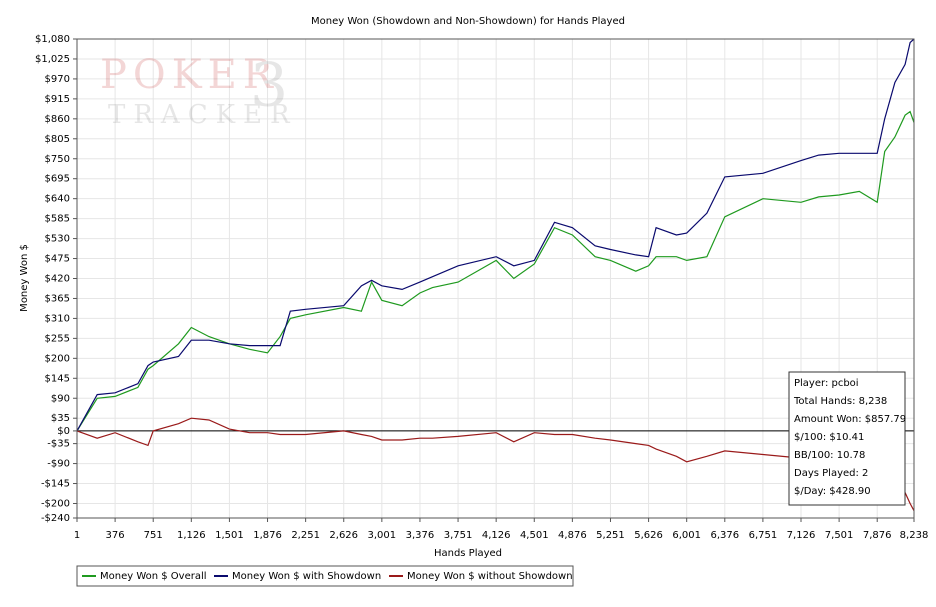 This screenshot has height=607, width=936. Describe the element at coordinates (686, 535) in the screenshot. I see `x-tick-label: 6,001` at that location.